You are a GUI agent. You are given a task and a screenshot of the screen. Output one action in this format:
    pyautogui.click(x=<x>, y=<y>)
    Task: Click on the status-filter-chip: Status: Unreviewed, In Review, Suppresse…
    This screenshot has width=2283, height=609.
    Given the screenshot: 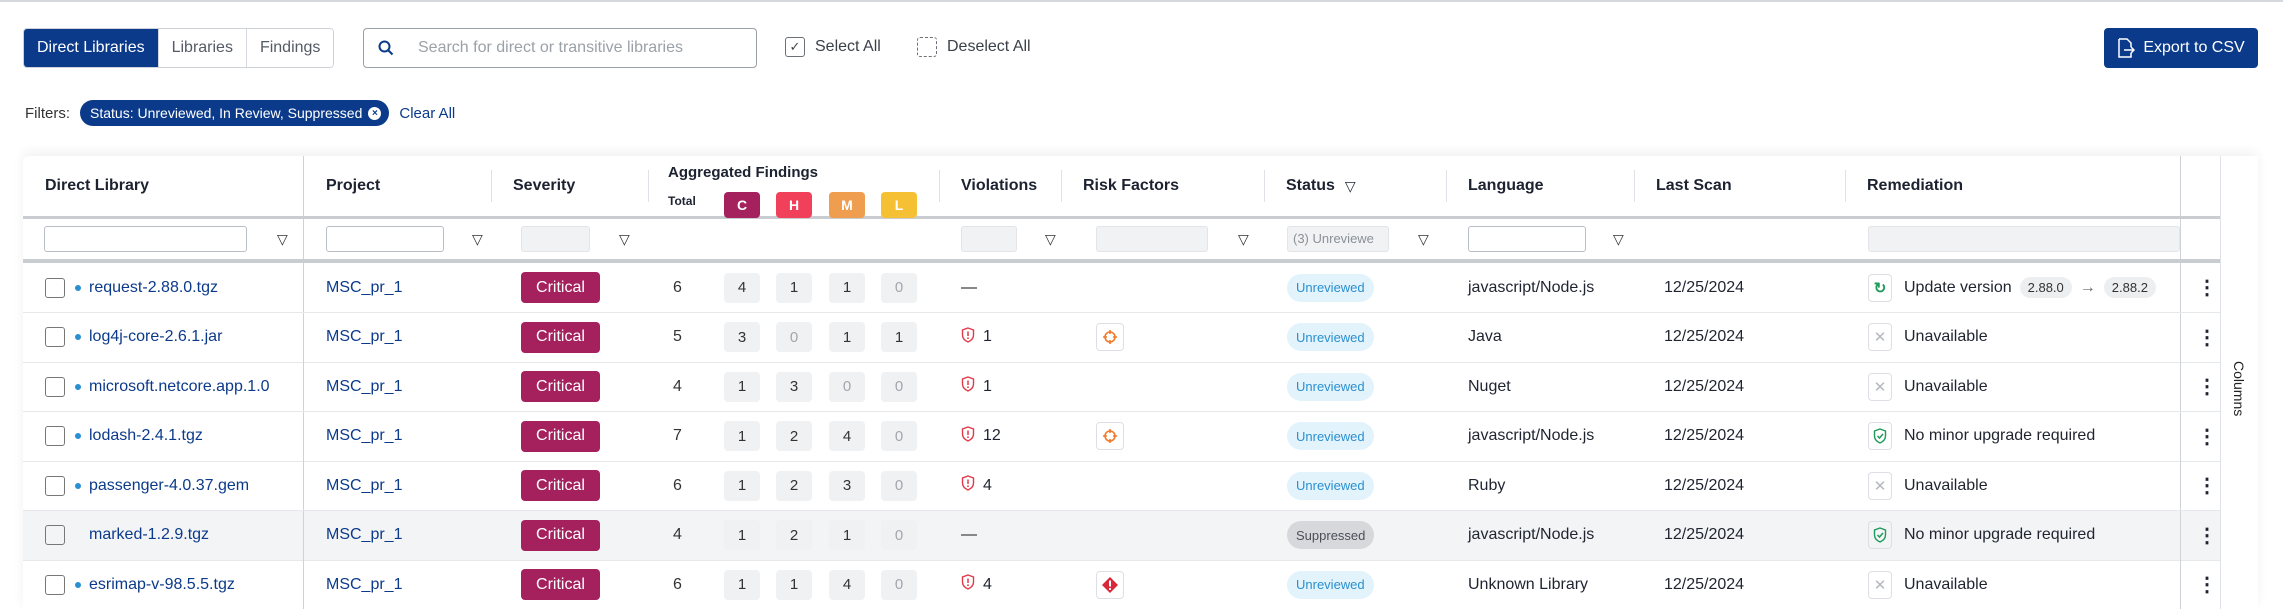 What is the action you would take?
    pyautogui.click(x=235, y=113)
    